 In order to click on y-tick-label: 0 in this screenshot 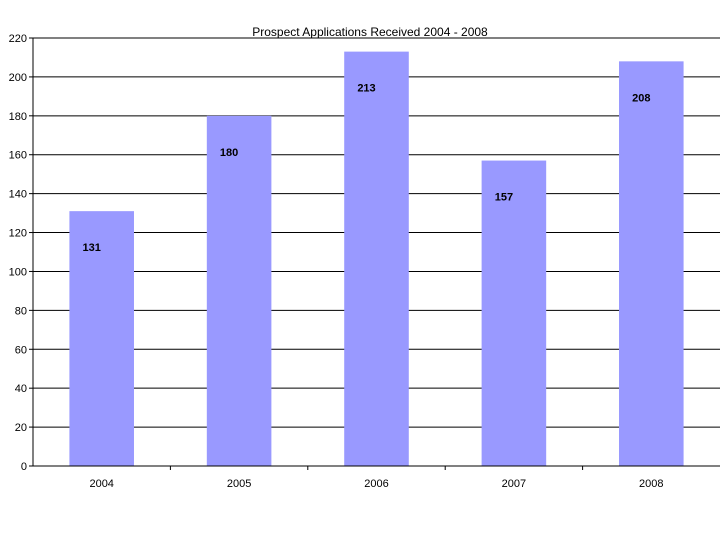, I will do `click(24, 467)`.